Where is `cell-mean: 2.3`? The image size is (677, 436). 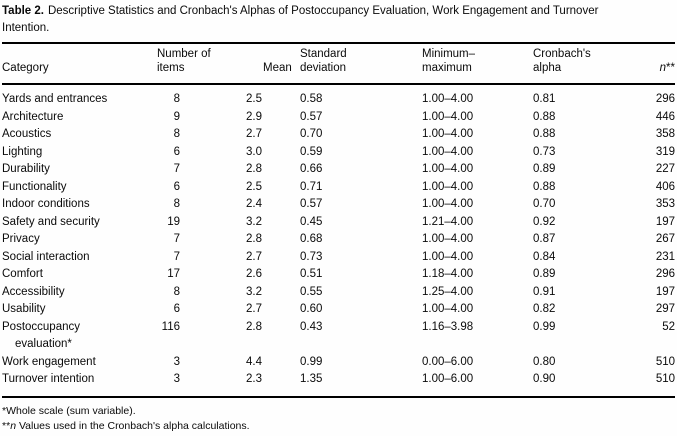
cell-mean: 2.3 is located at coordinates (254, 379).